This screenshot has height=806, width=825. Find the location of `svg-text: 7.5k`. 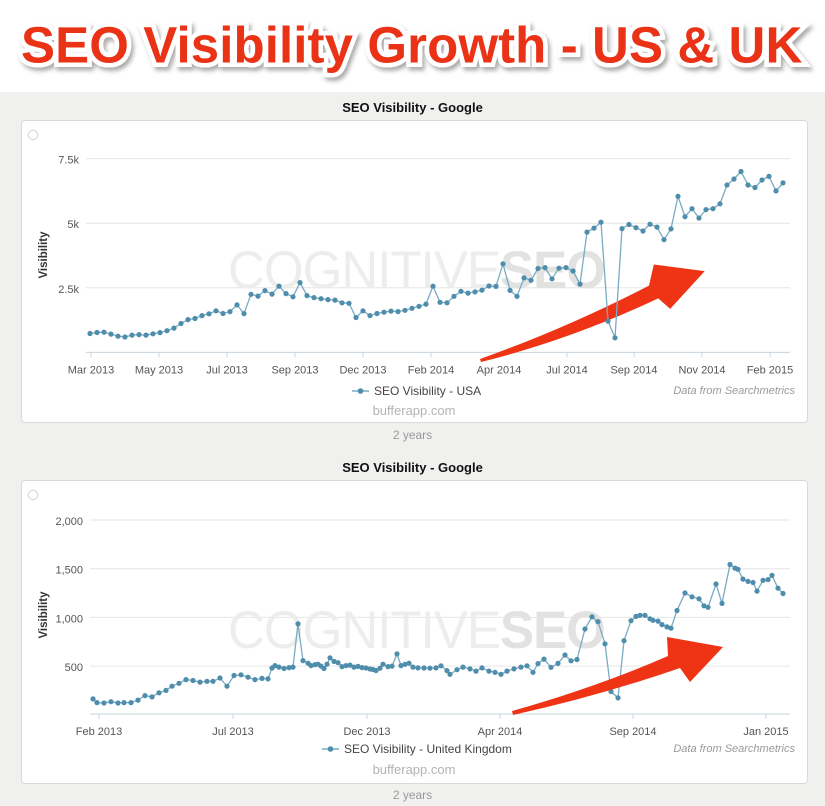

svg-text: 7.5k is located at coordinates (68, 161).